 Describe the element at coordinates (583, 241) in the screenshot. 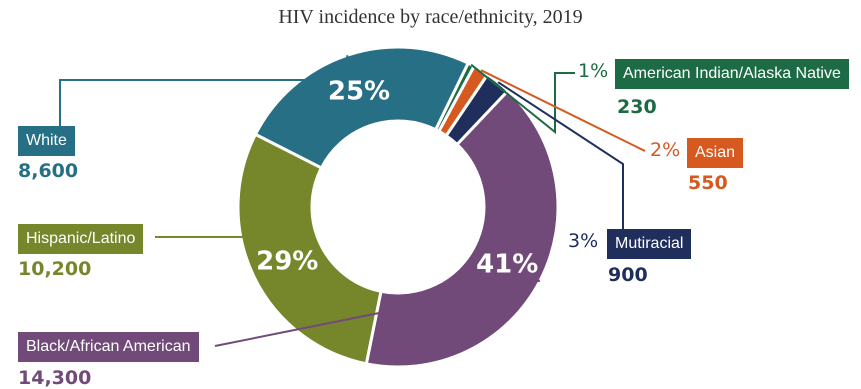

I see `pct-multiracial: 3%` at that location.